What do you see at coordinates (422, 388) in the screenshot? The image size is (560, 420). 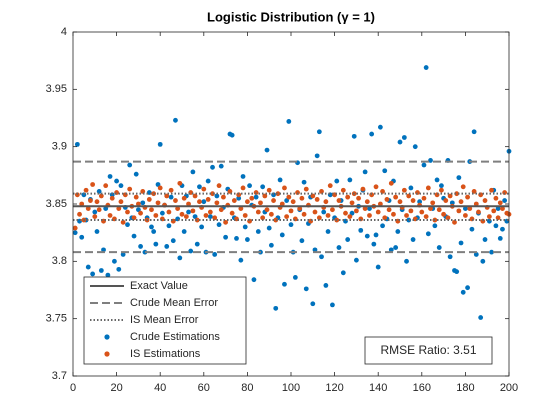 I see `x-tick-label: 160` at bounding box center [422, 388].